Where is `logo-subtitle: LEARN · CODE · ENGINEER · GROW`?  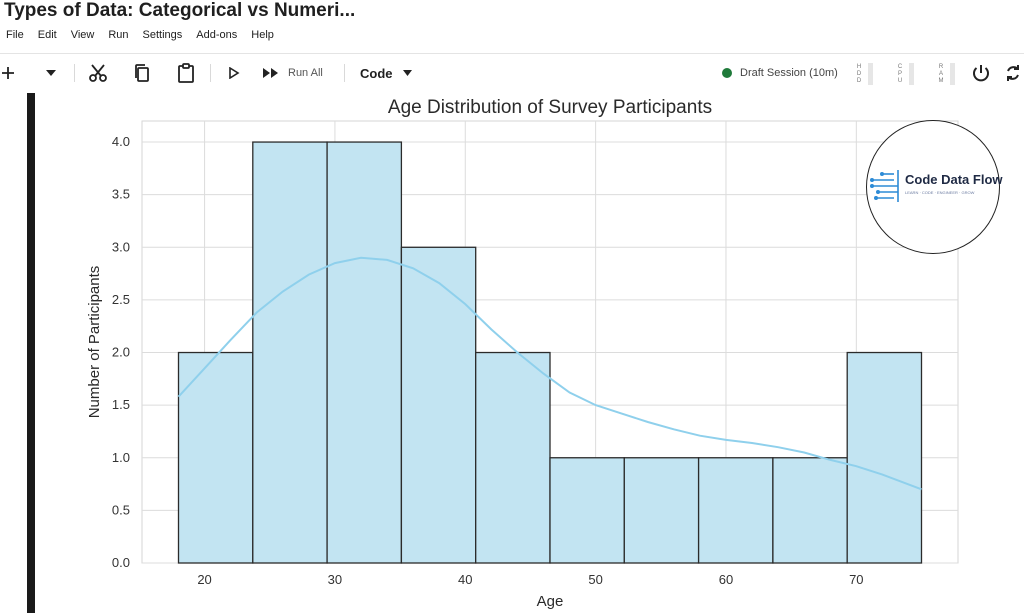
logo-subtitle: LEARN · CODE · ENGINEER · GROW is located at coordinates (940, 192).